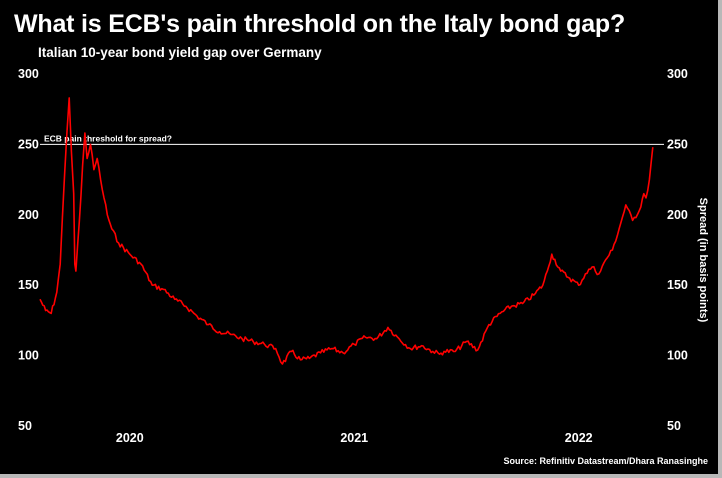  I want to click on threshold-label: ECB pain threshold for spread?, so click(108, 138).